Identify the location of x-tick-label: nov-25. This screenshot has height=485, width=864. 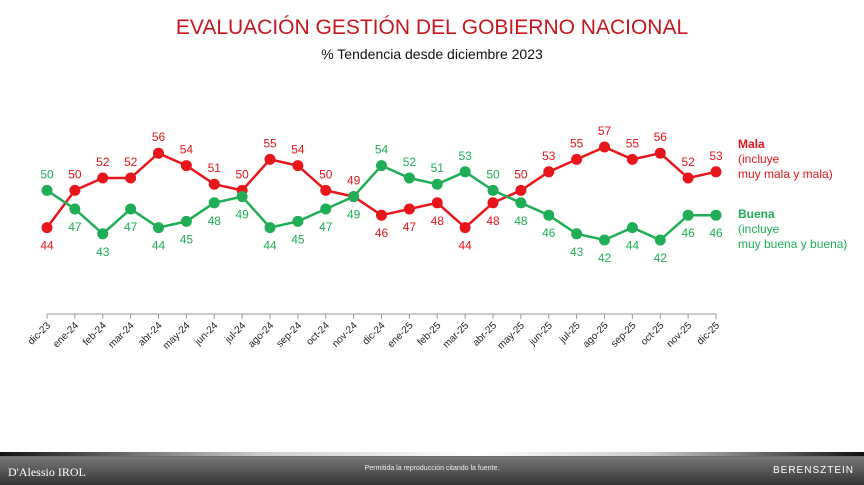
(680, 335).